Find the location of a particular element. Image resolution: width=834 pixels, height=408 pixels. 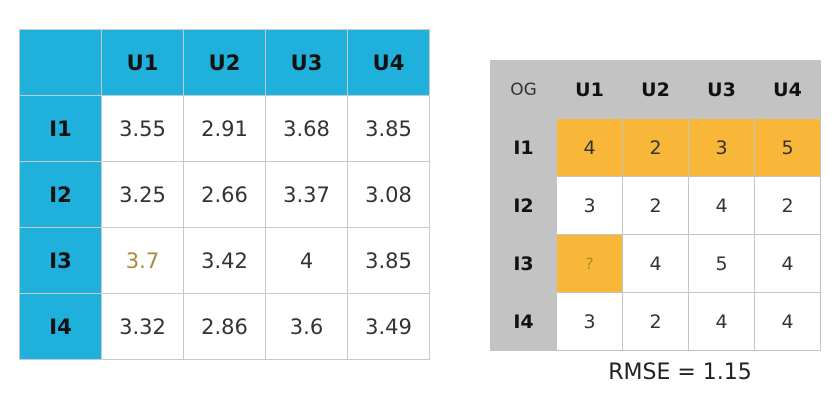

table-row: I3 ? 4 5 4 is located at coordinates (655, 263).